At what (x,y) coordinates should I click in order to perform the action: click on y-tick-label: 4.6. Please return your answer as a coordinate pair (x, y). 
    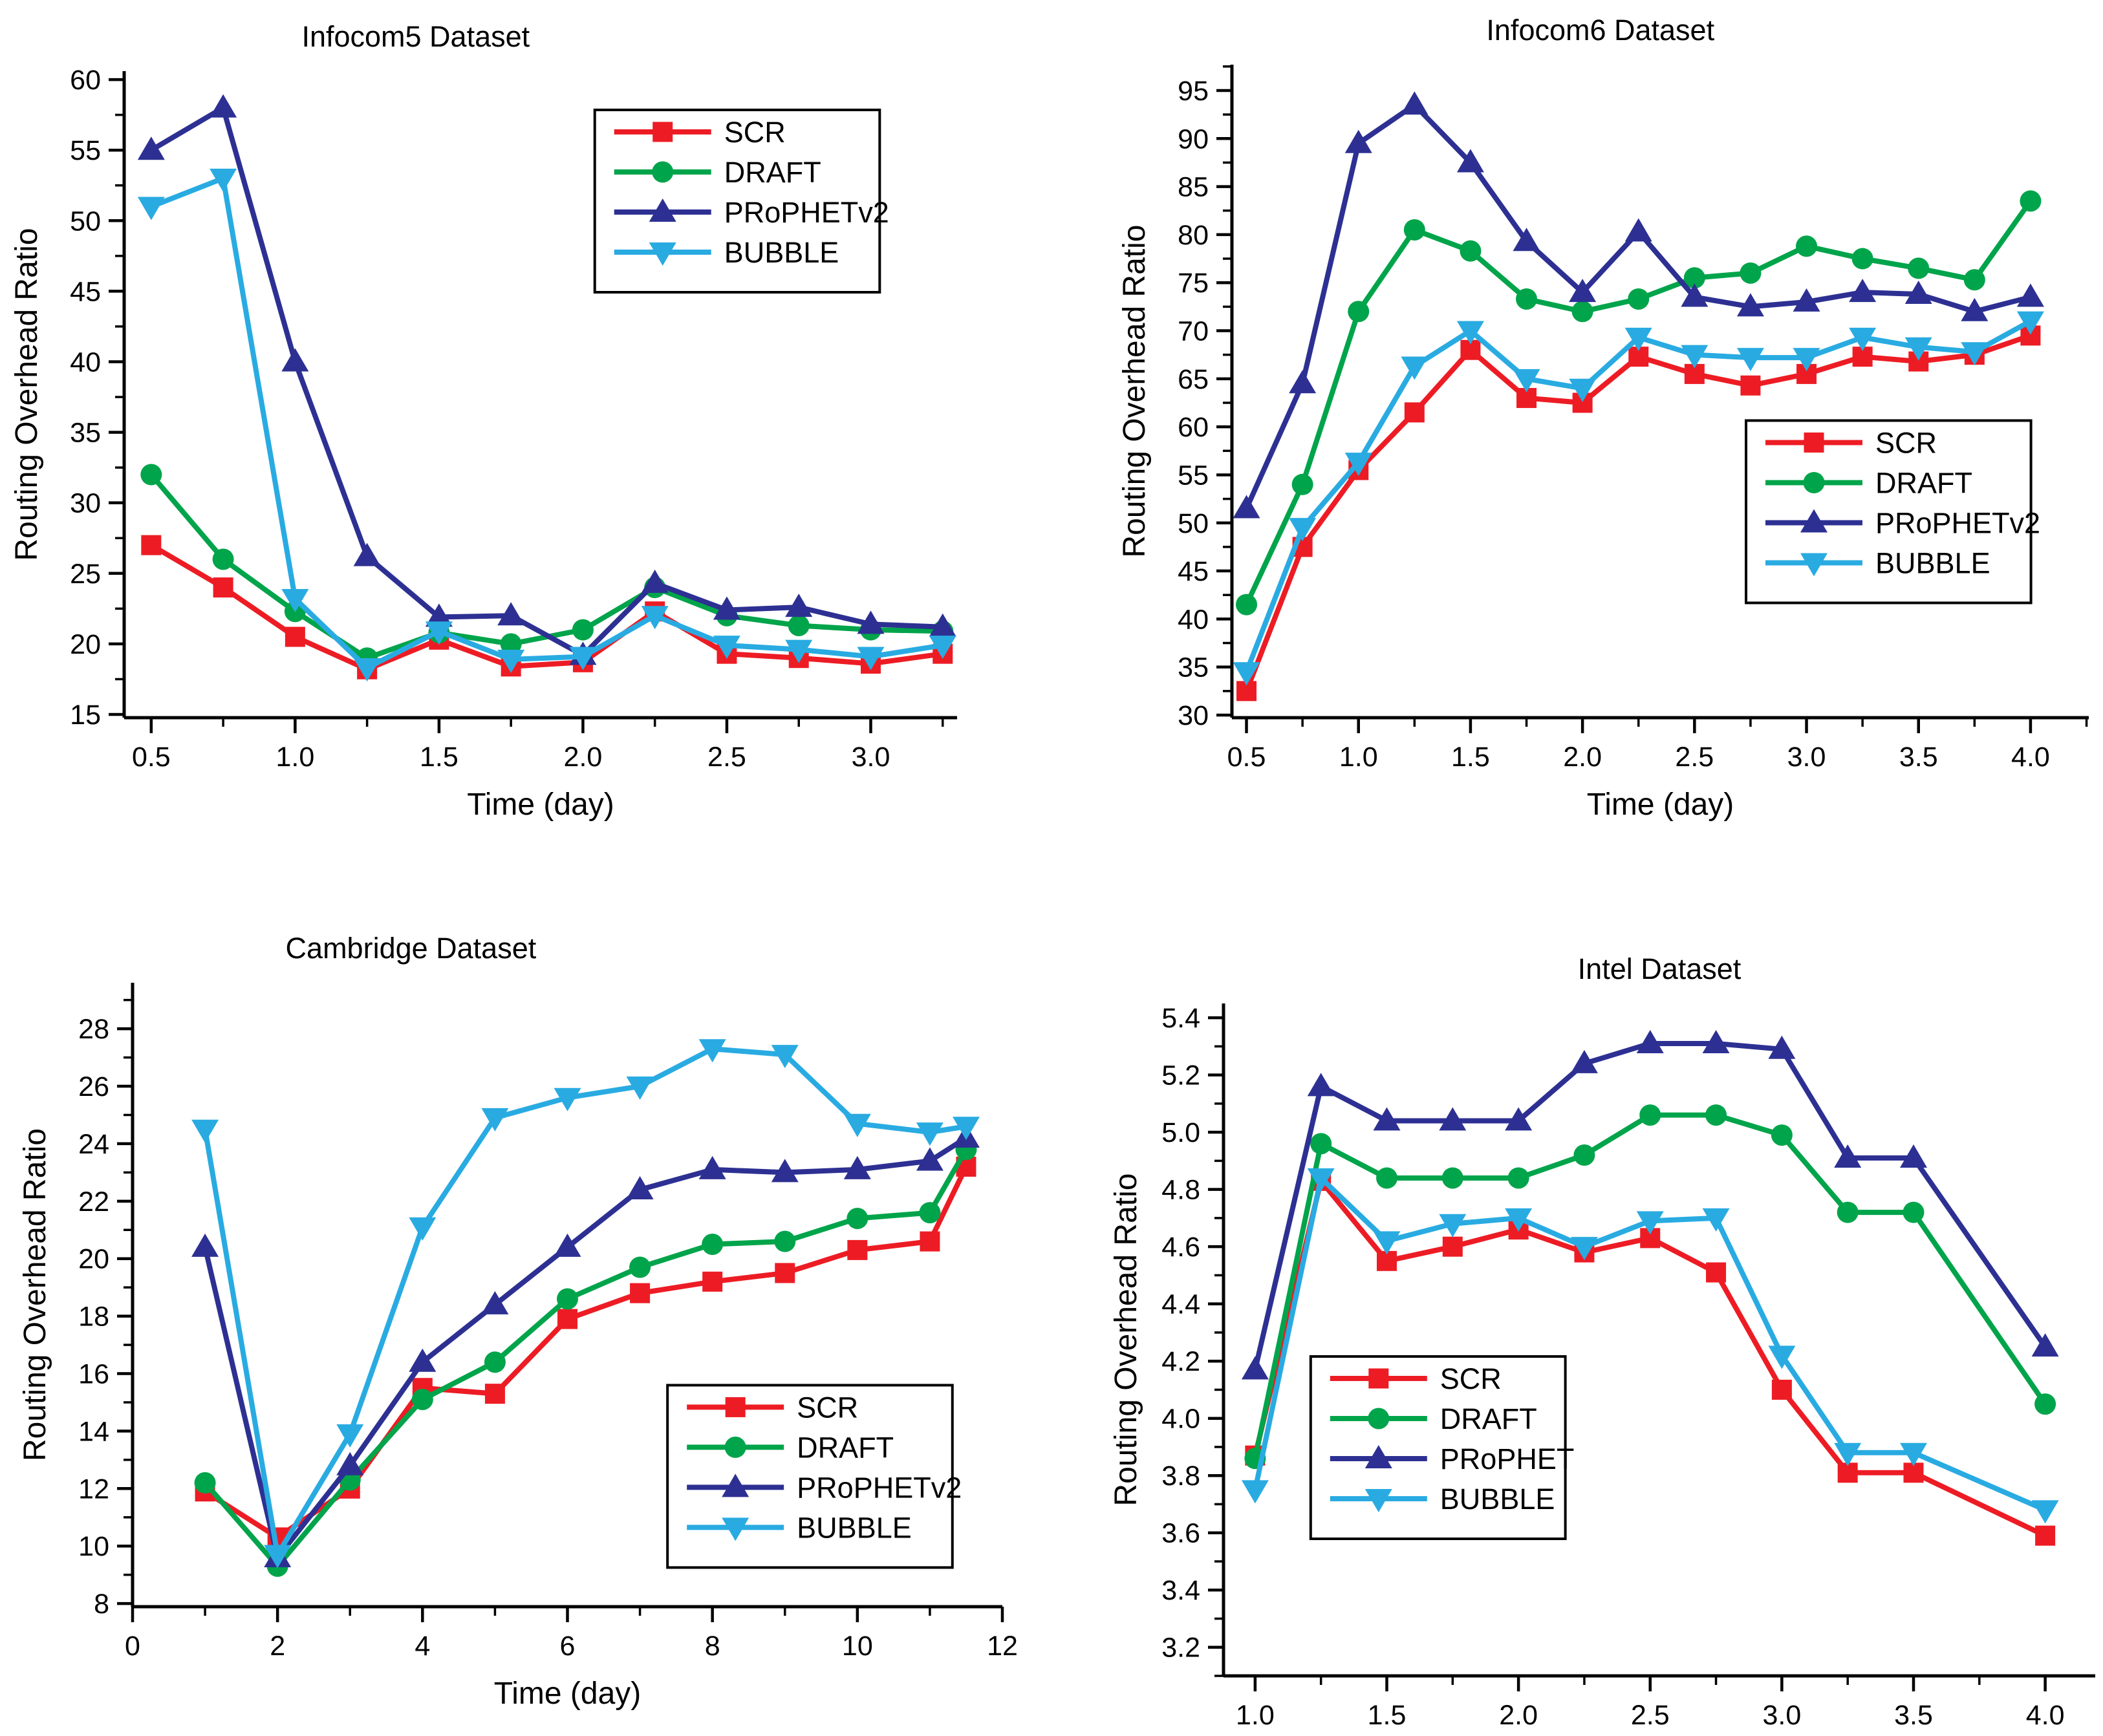
    Looking at the image, I should click on (1180, 1247).